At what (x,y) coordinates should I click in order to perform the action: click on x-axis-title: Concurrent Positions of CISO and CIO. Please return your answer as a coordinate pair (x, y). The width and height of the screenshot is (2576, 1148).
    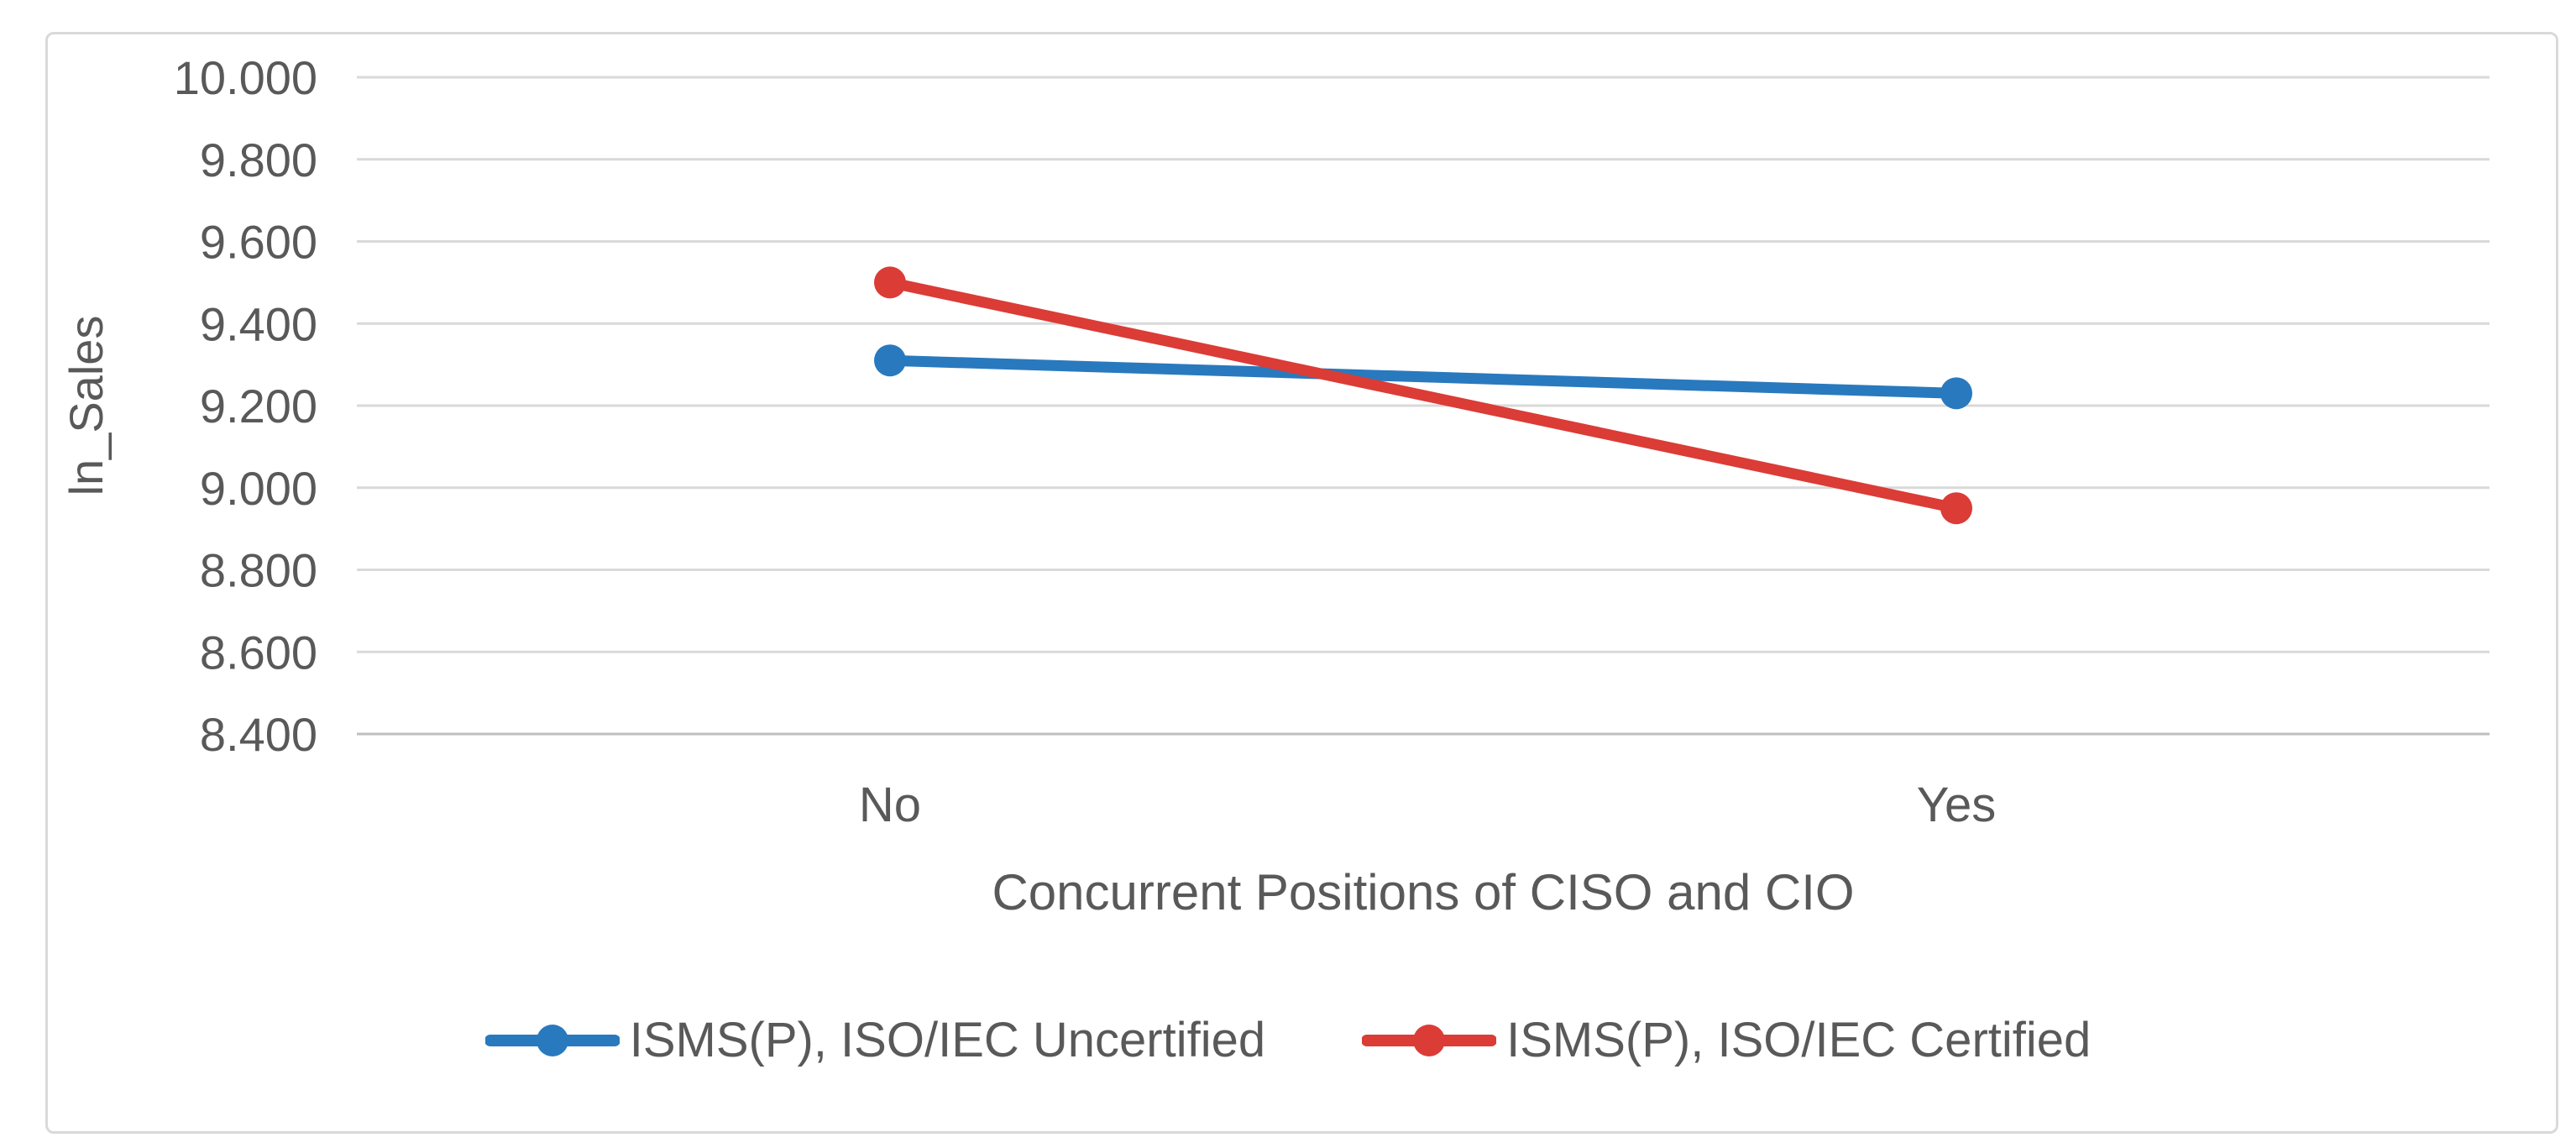
    Looking at the image, I should click on (1424, 892).